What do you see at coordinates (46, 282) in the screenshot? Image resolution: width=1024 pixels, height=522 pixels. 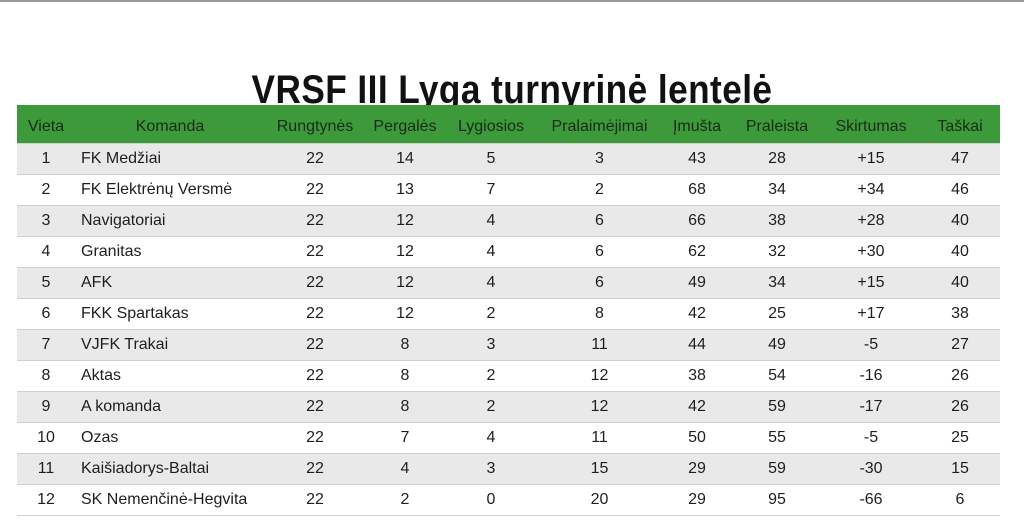 I see `rank-cell: 5` at bounding box center [46, 282].